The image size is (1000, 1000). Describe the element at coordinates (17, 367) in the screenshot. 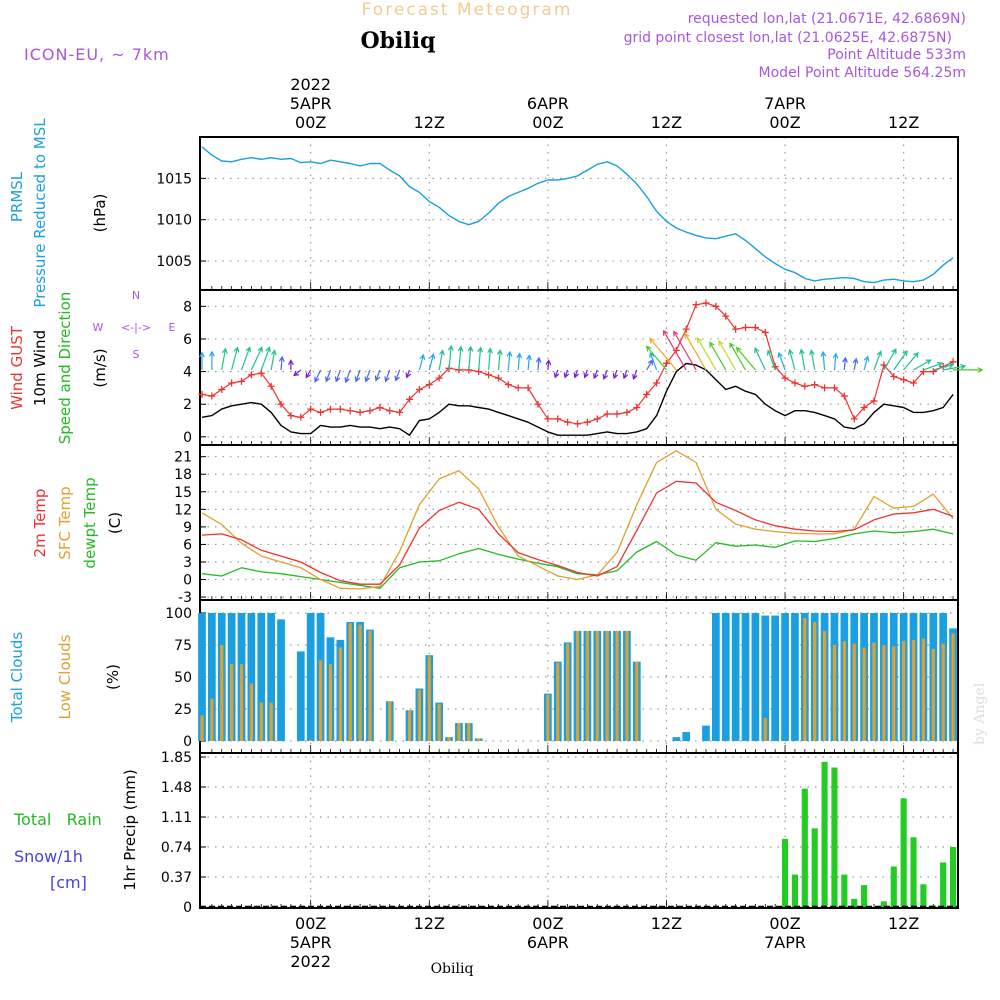

I see `wind-side-label: Wind GUST` at that location.